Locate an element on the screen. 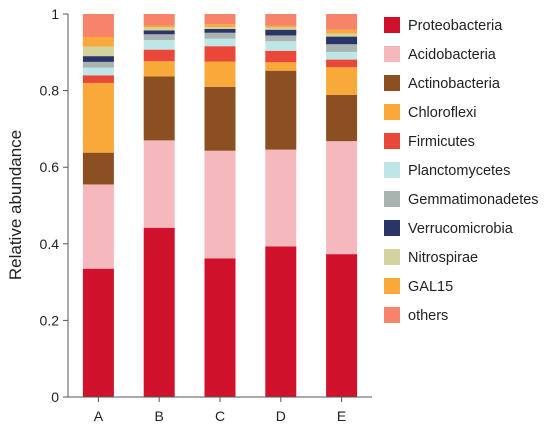 This screenshot has height=431, width=550. x-tick-label: A is located at coordinates (99, 416).